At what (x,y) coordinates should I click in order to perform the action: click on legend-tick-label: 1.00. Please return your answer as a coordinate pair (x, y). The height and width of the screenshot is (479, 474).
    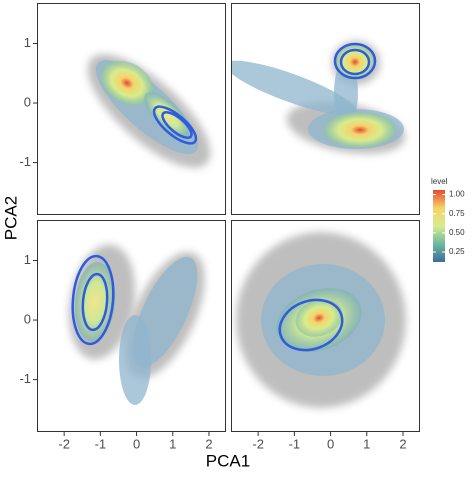
    Looking at the image, I should click on (457, 194).